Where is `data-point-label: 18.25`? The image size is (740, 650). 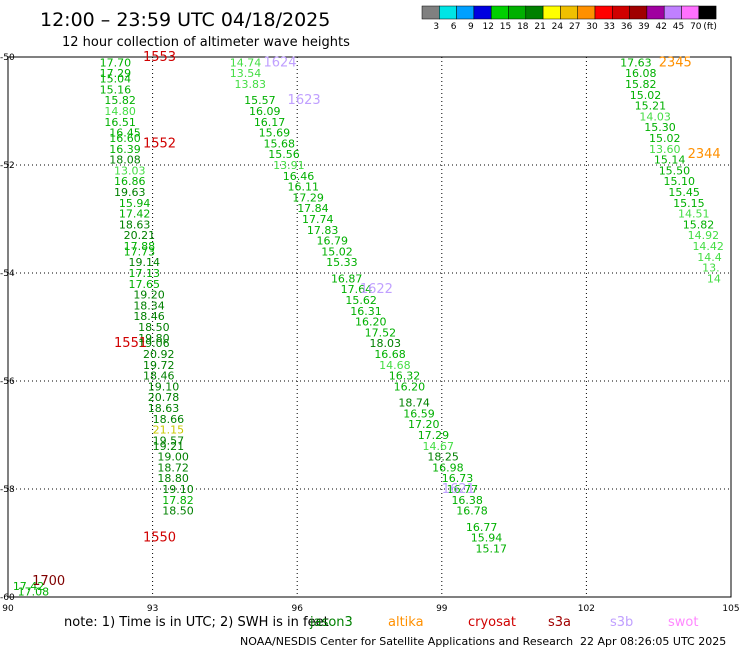 data-point-label: 18.25 is located at coordinates (443, 457).